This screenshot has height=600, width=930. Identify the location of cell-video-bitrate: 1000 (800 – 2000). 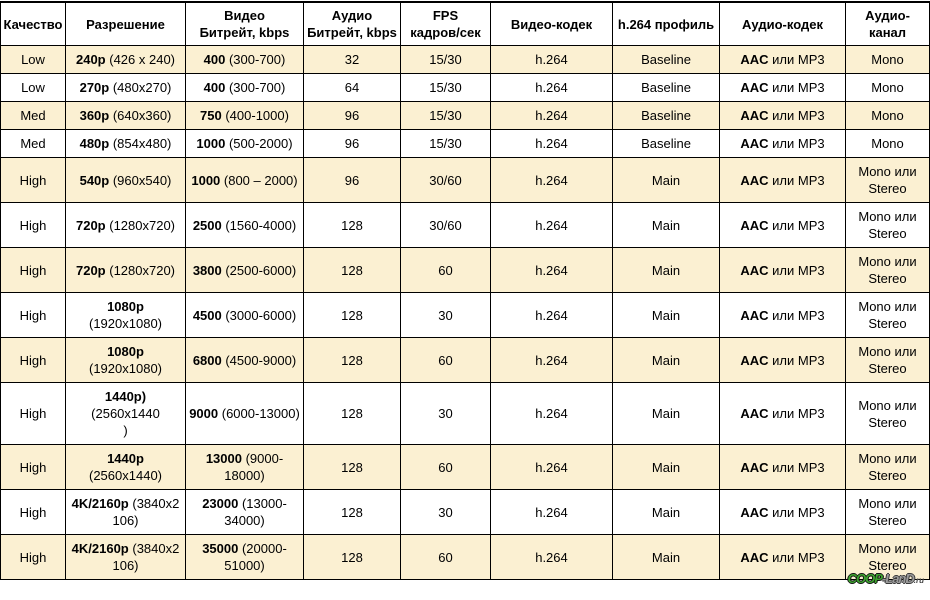
(244, 180).